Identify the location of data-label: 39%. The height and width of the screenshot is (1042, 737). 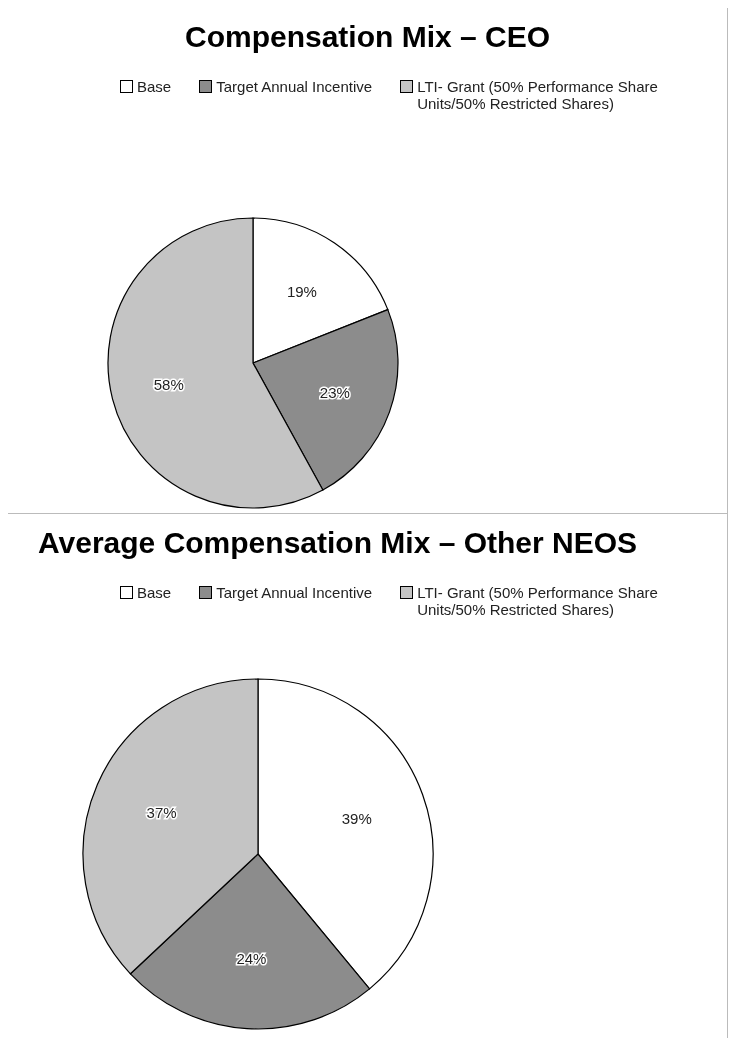
(356, 818).